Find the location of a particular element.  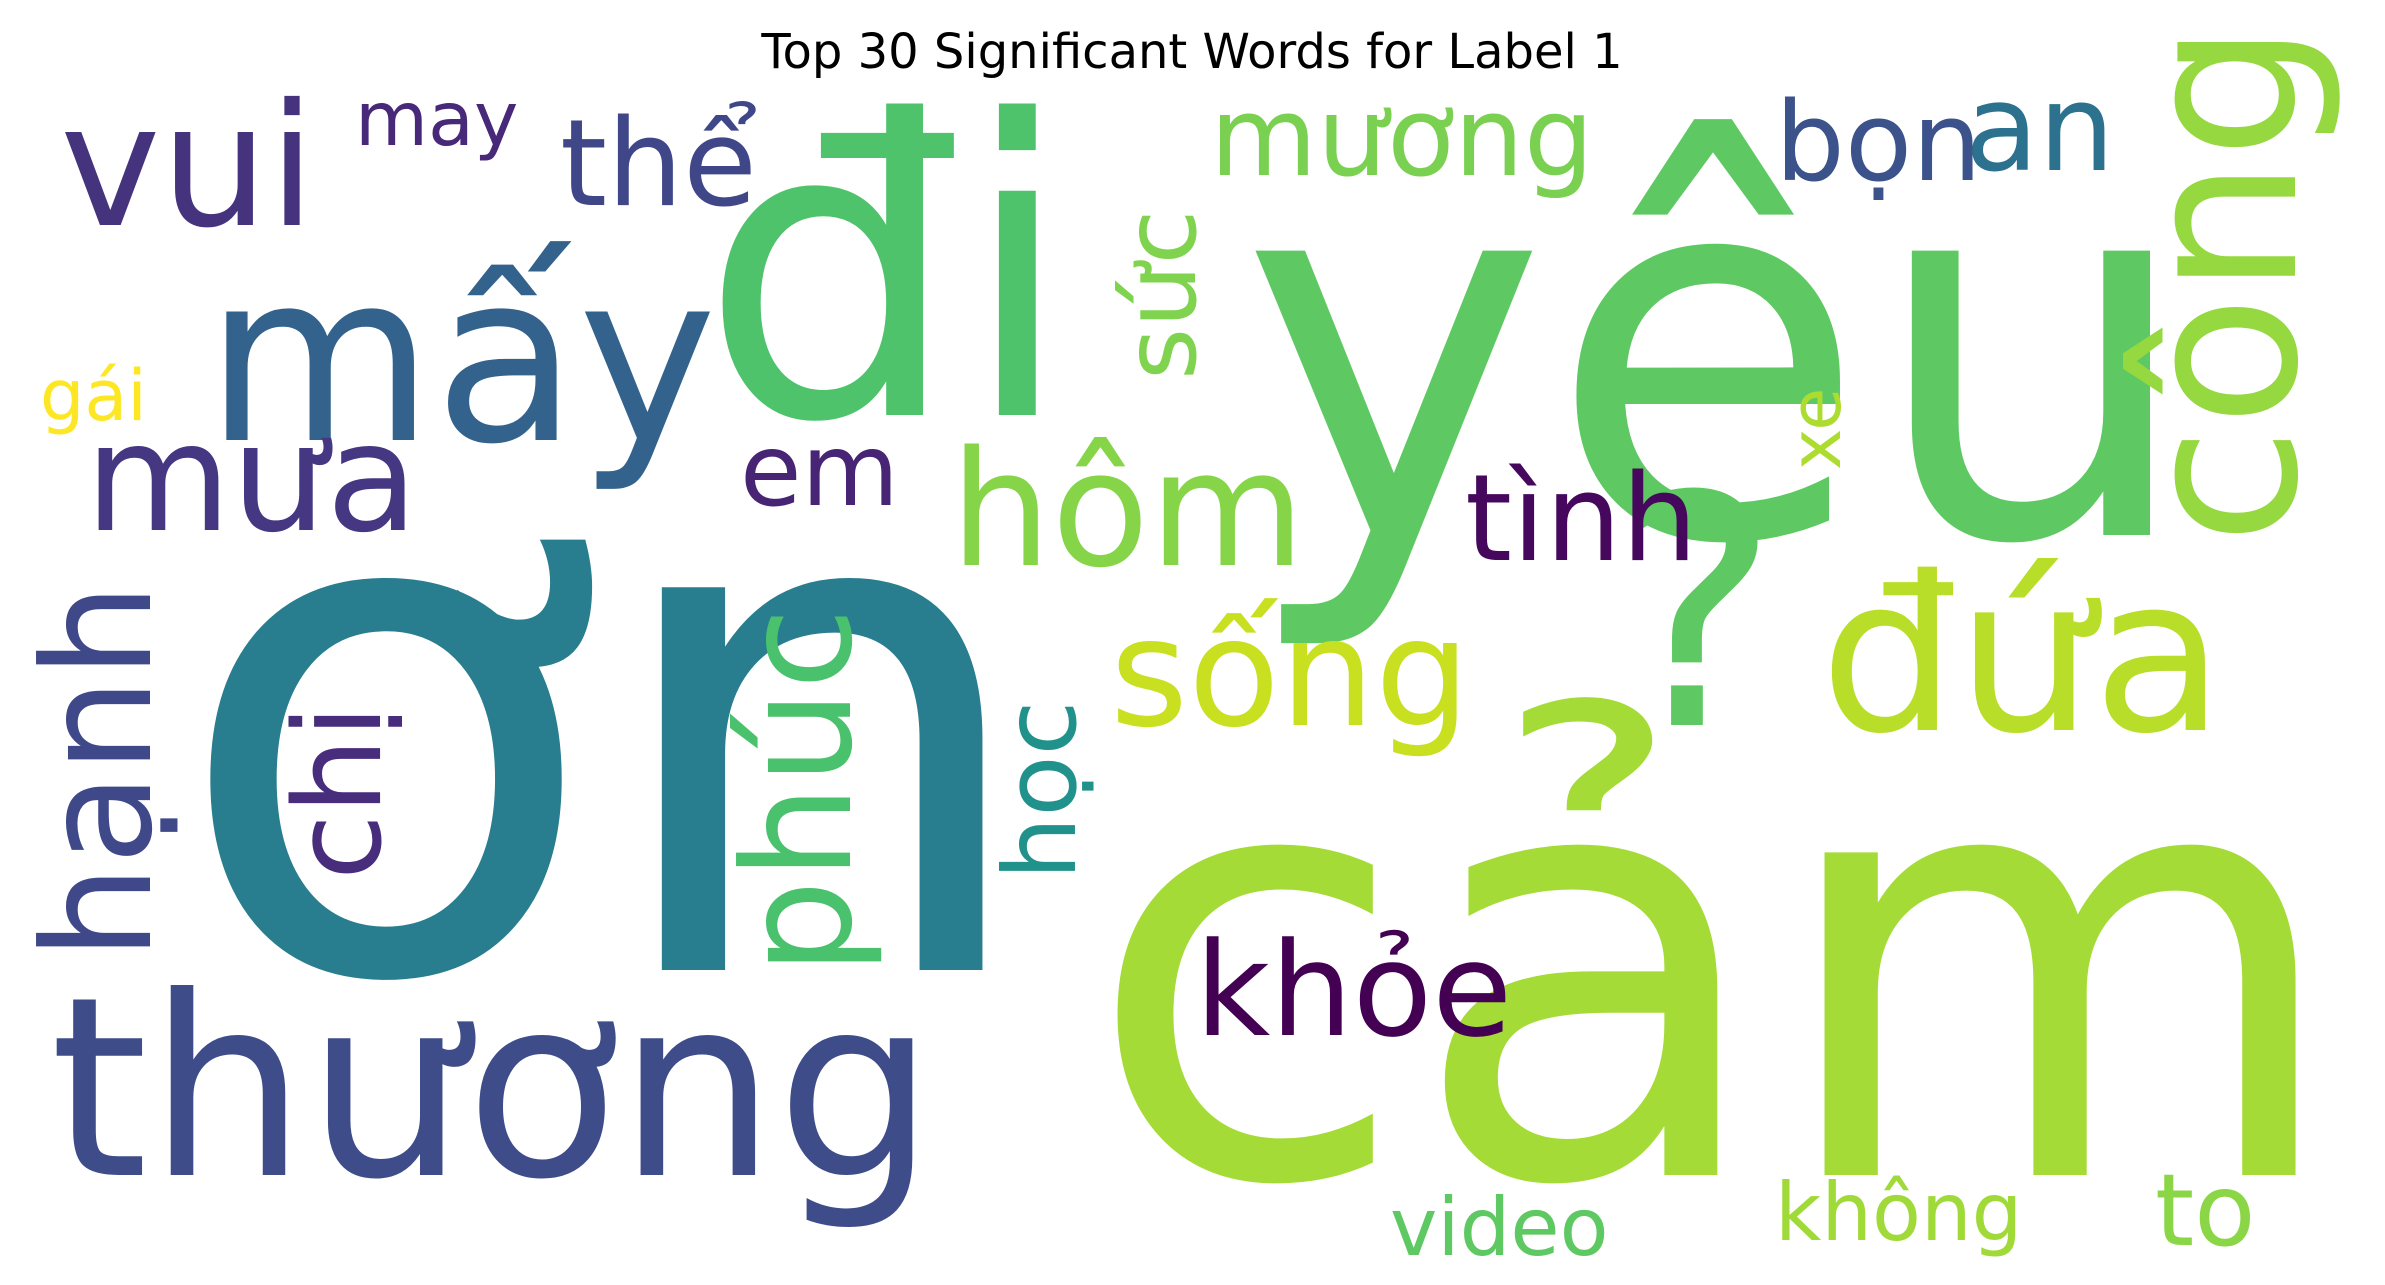

word-30: xe is located at coordinates (1816, 429).